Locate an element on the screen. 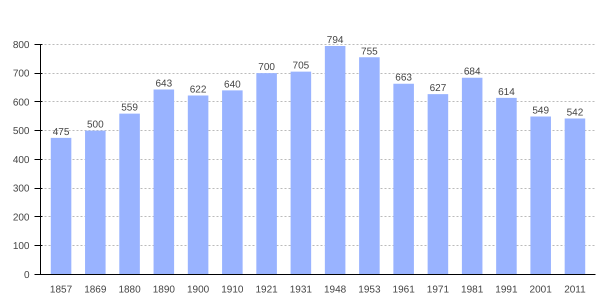 The width and height of the screenshot is (605, 300). x-tick-label: 1931 is located at coordinates (301, 290).